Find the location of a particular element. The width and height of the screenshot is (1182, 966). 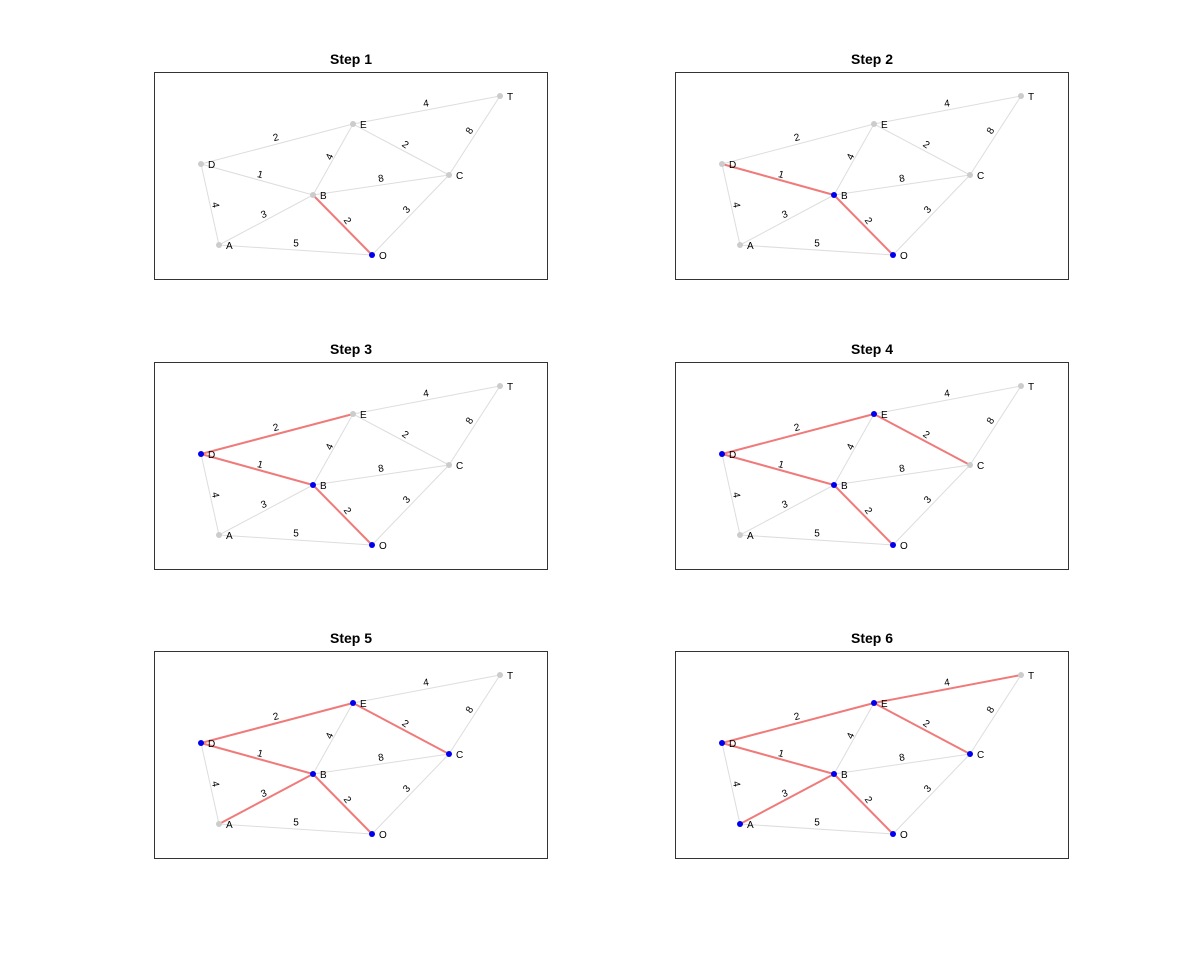

step-panel-4: Step 4 5 2 3 3 4 8 1 4 2 8 2 4 O A B C D E T is located at coordinates (872, 455).